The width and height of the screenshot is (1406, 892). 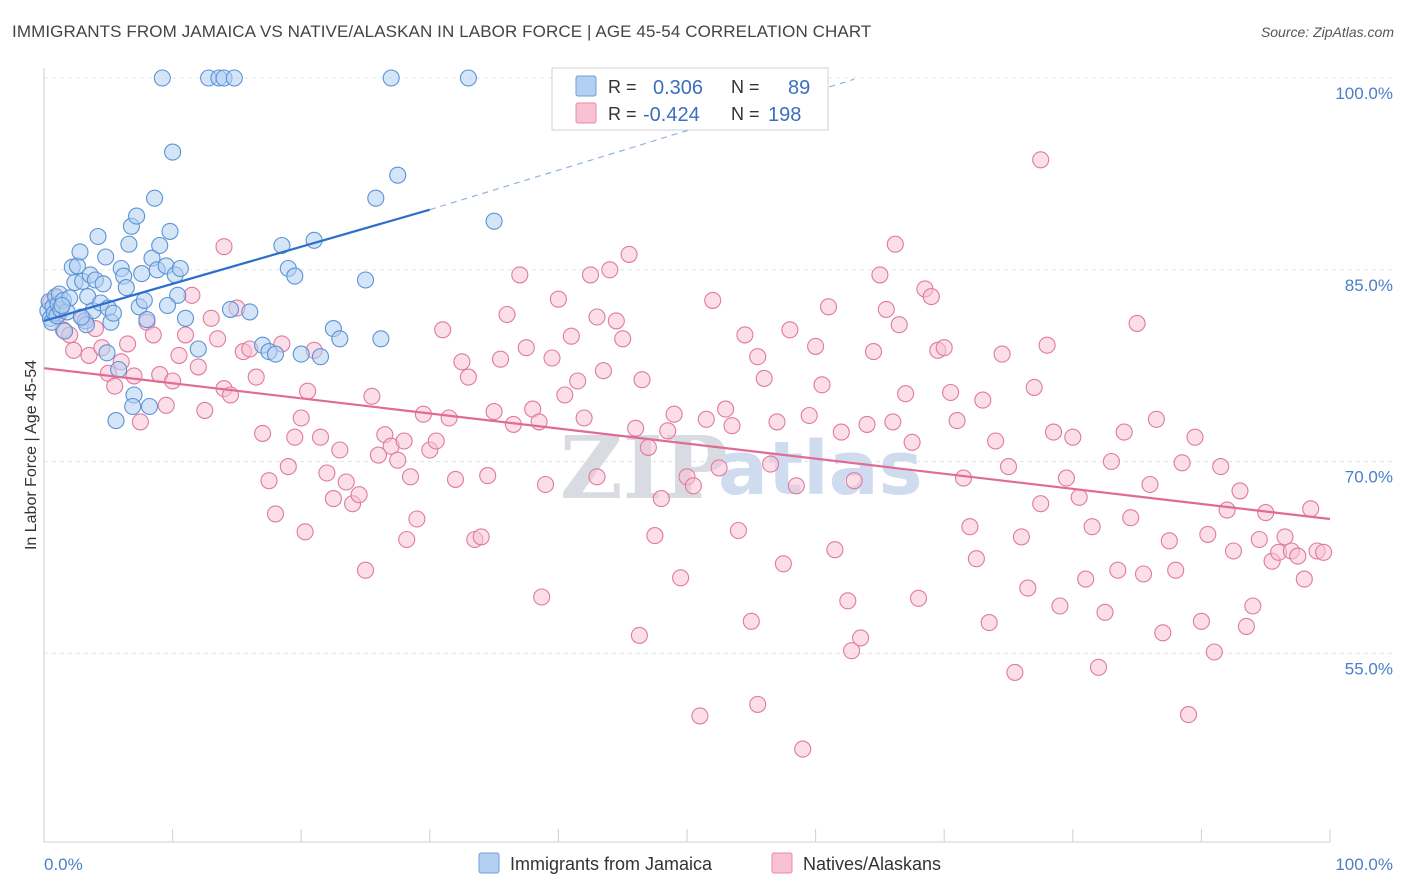 What do you see at coordinates (622, 87) in the screenshot?
I see `legend-r-label-1: R =` at bounding box center [622, 87].